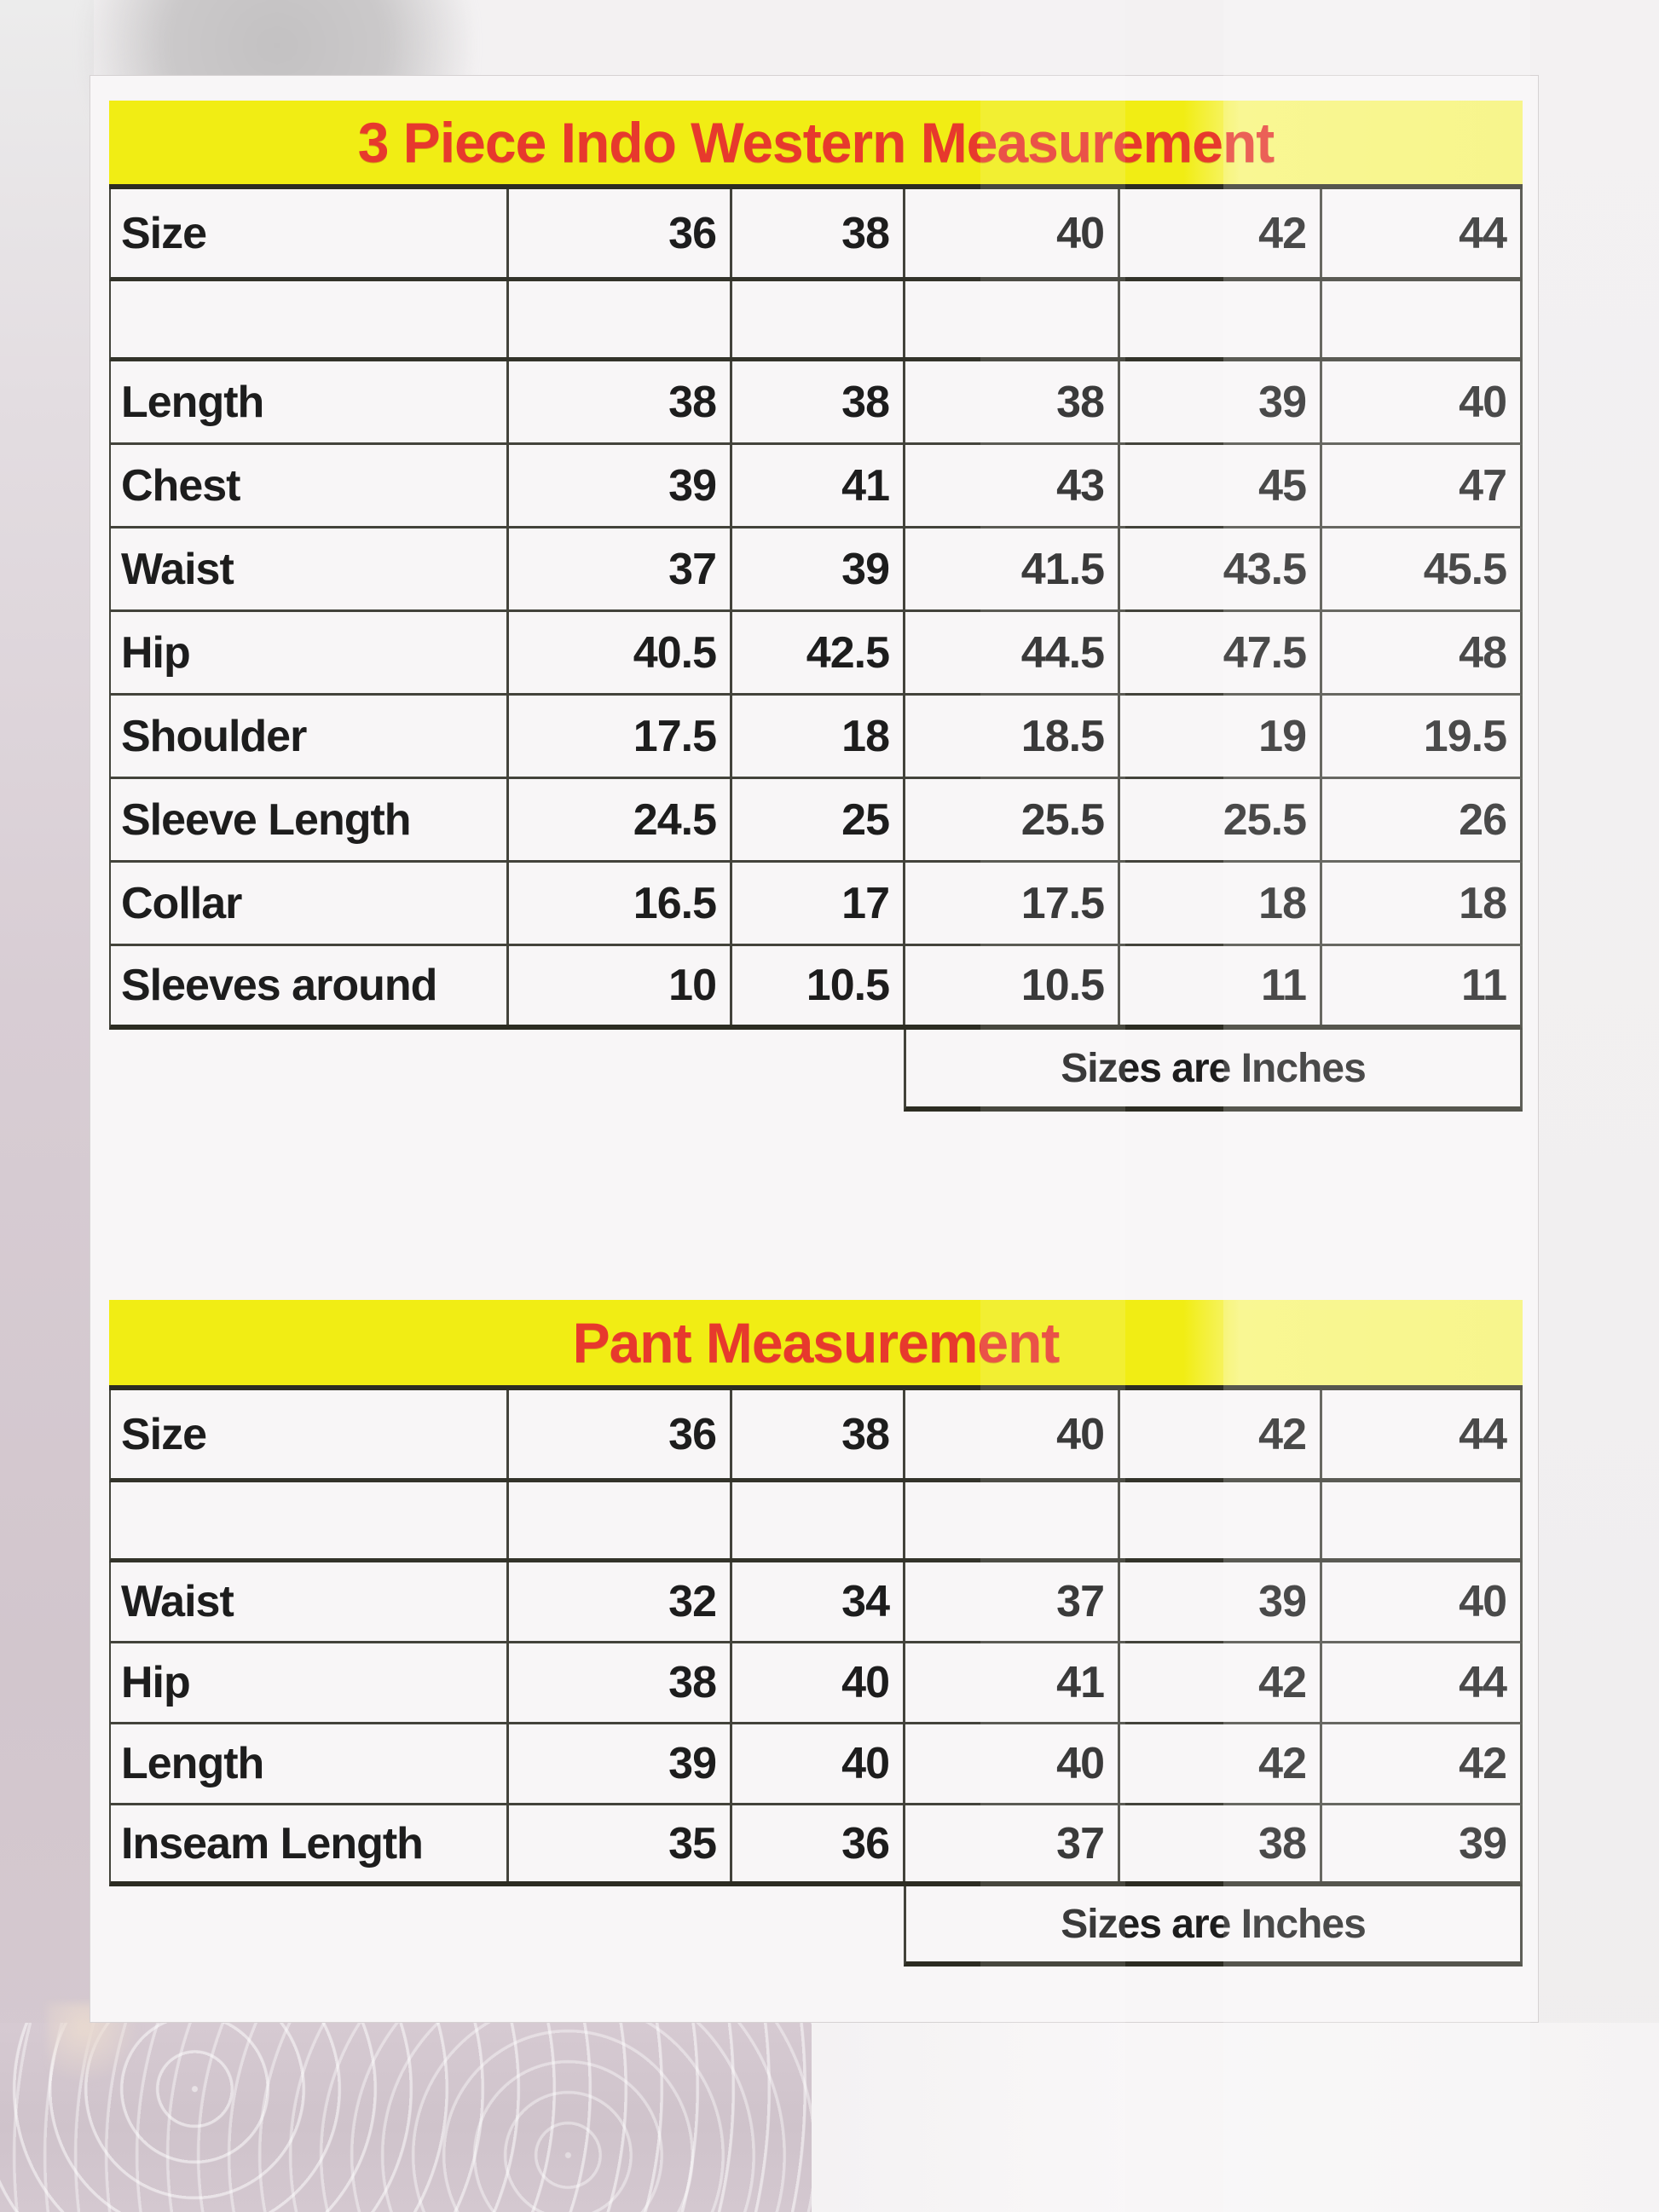 The image size is (1659, 2212). What do you see at coordinates (621, 1601) in the screenshot?
I see `measurement-value: 32` at bounding box center [621, 1601].